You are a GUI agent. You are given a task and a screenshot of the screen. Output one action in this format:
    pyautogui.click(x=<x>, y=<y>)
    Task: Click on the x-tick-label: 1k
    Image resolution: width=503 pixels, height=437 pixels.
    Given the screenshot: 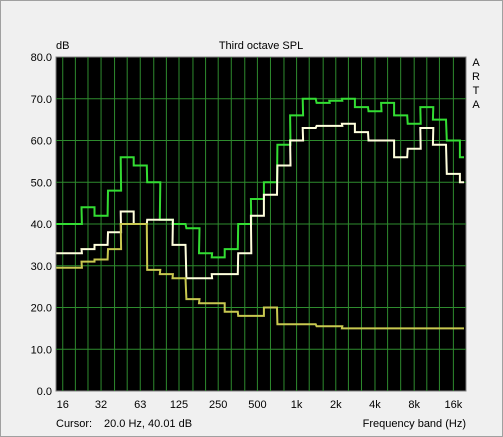 What is the action you would take?
    pyautogui.click(x=297, y=405)
    